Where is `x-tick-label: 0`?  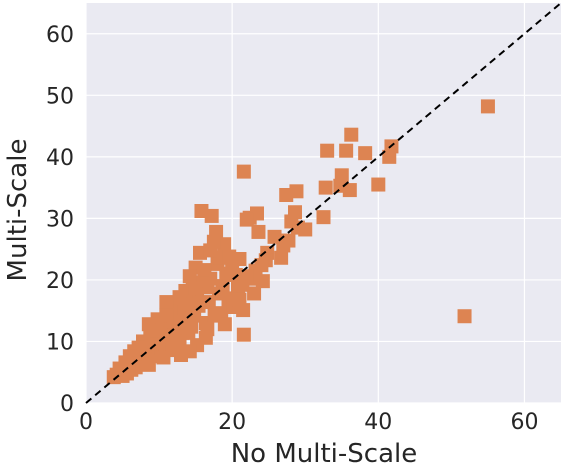
x-tick-label: 0 is located at coordinates (86, 422).